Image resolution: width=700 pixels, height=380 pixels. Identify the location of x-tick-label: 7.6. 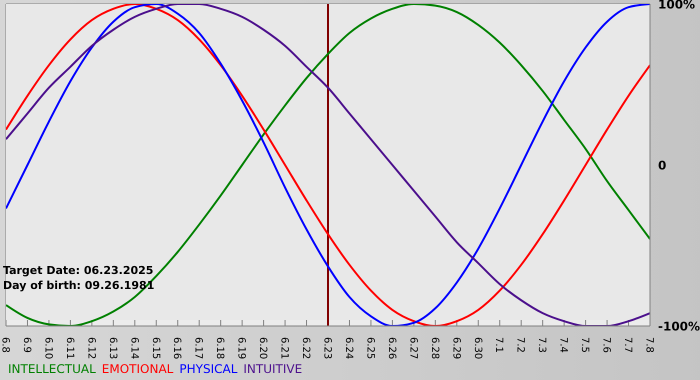
(606, 345).